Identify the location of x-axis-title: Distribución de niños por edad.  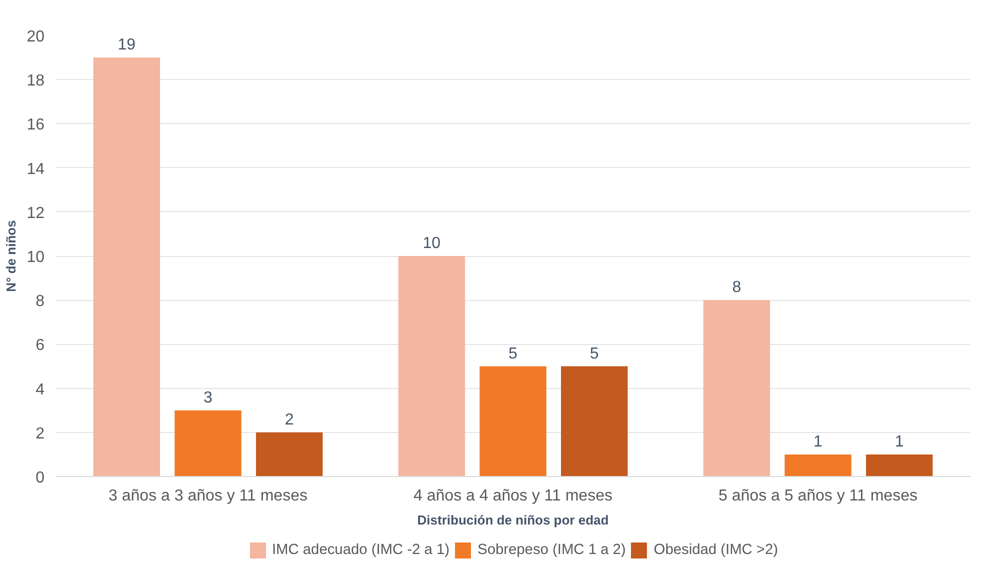
(513, 520).